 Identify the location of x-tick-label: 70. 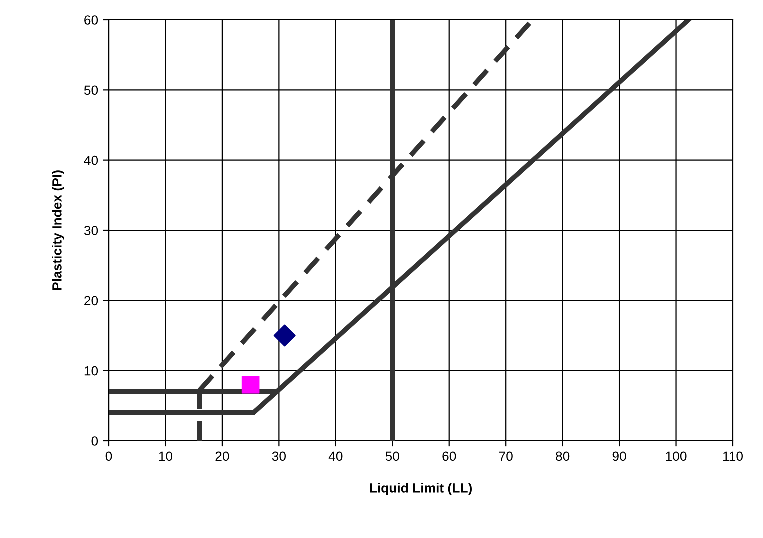
(506, 457).